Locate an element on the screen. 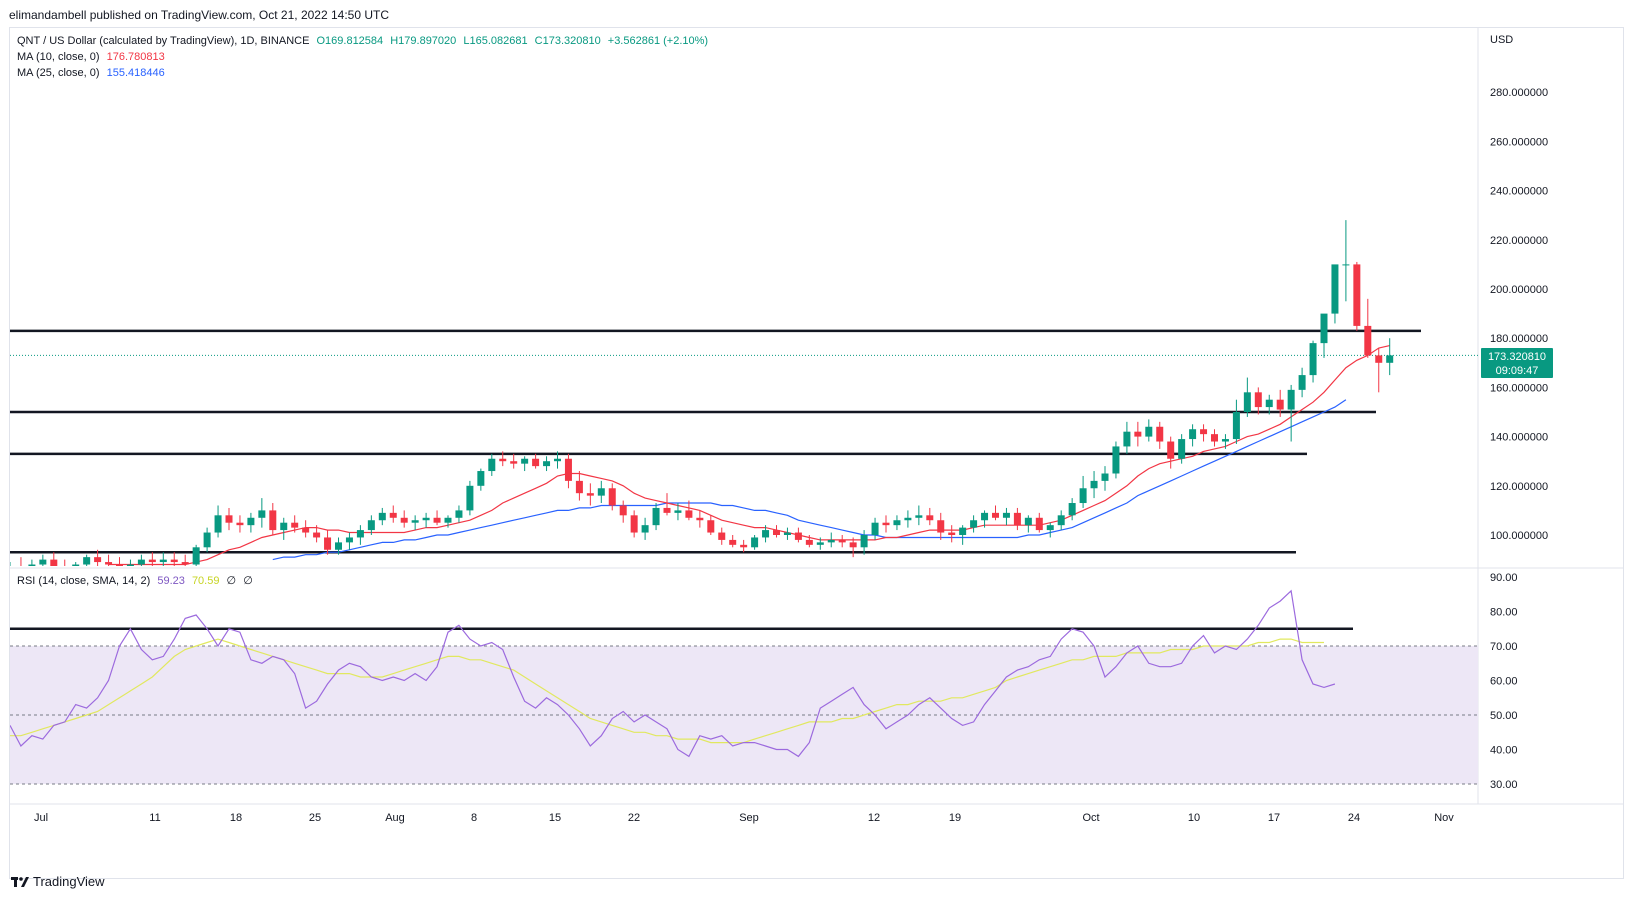 This screenshot has width=1633, height=901. ma25-line is located at coordinates (809, 480).